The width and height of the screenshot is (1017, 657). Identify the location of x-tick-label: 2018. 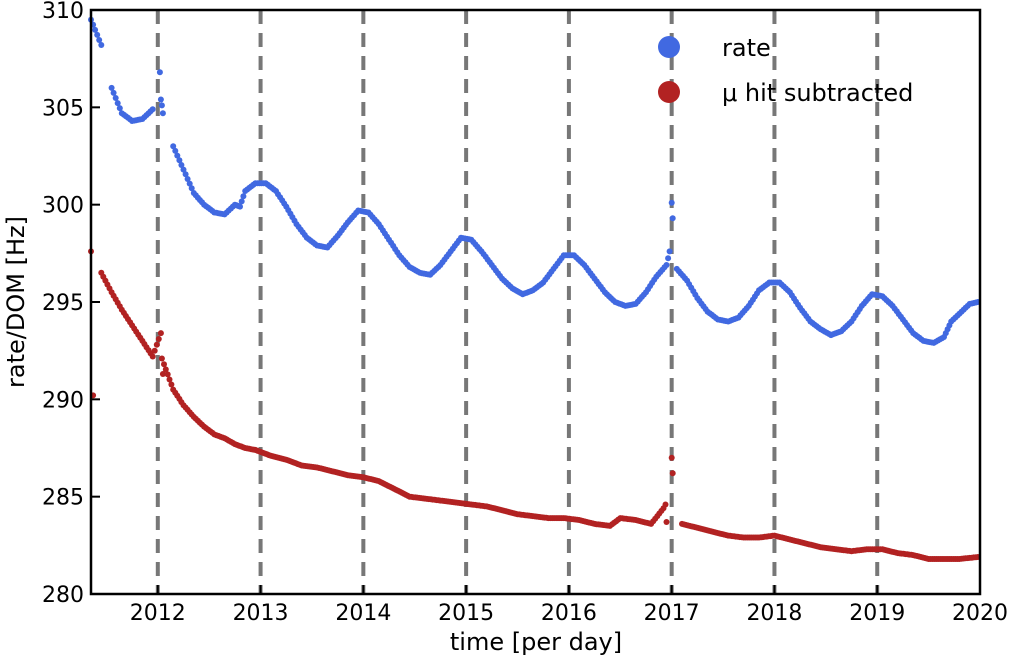
(774, 613).